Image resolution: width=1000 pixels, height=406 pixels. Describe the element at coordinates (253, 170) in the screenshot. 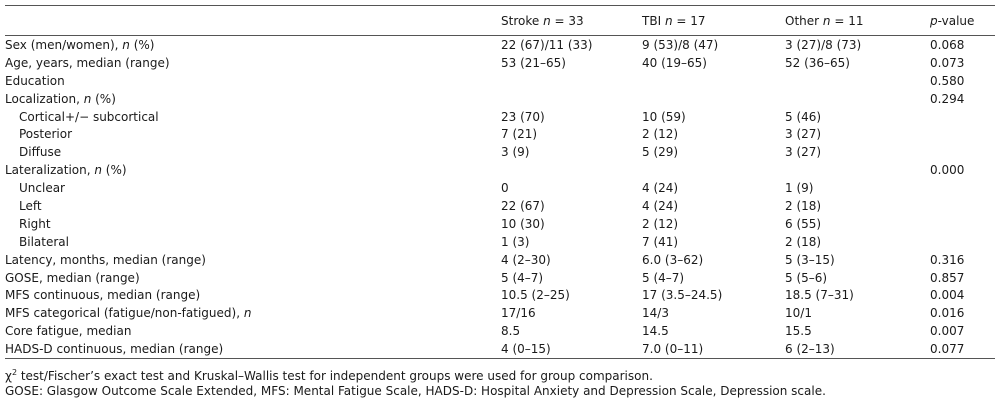

I see `row-label: Lateralization, n (%)` at that location.